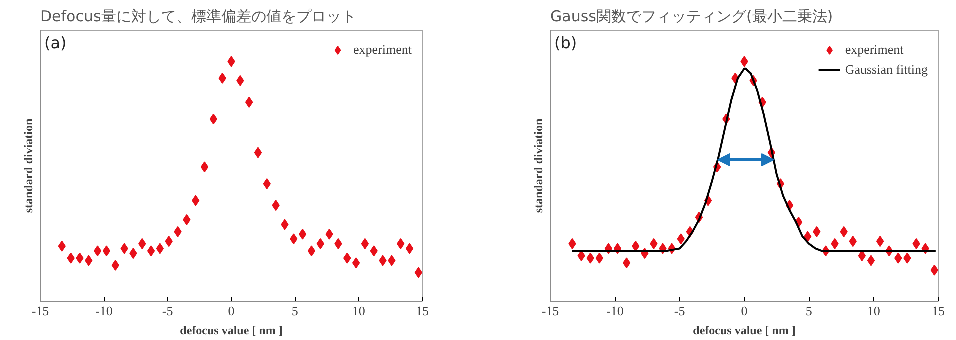  I want to click on chart-title: Gauss関数でフィッティング(最小二乗法), so click(692, 17).